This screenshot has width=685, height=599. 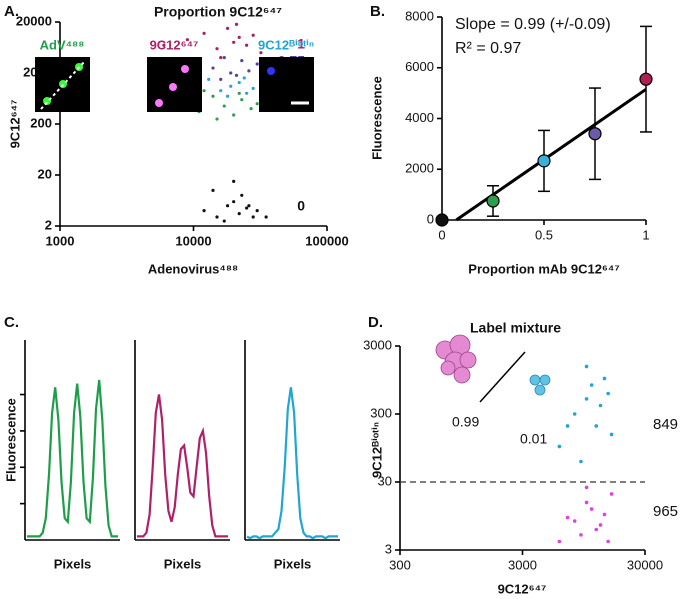 What do you see at coordinates (665, 511) in the screenshot?
I see `count-label: 965` at bounding box center [665, 511].